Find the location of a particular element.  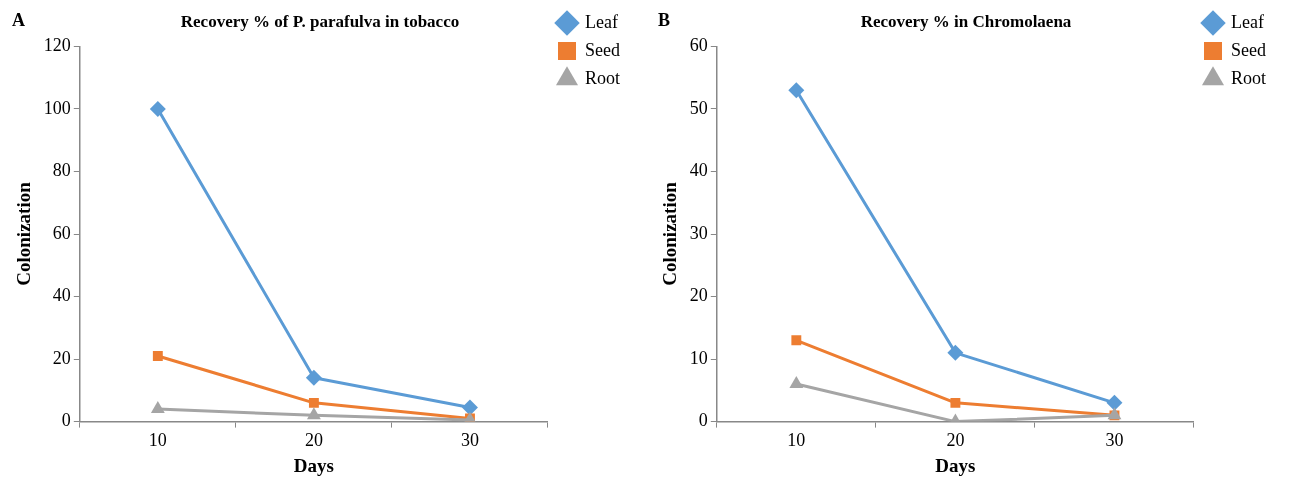

text: B is located at coordinates (664, 19).